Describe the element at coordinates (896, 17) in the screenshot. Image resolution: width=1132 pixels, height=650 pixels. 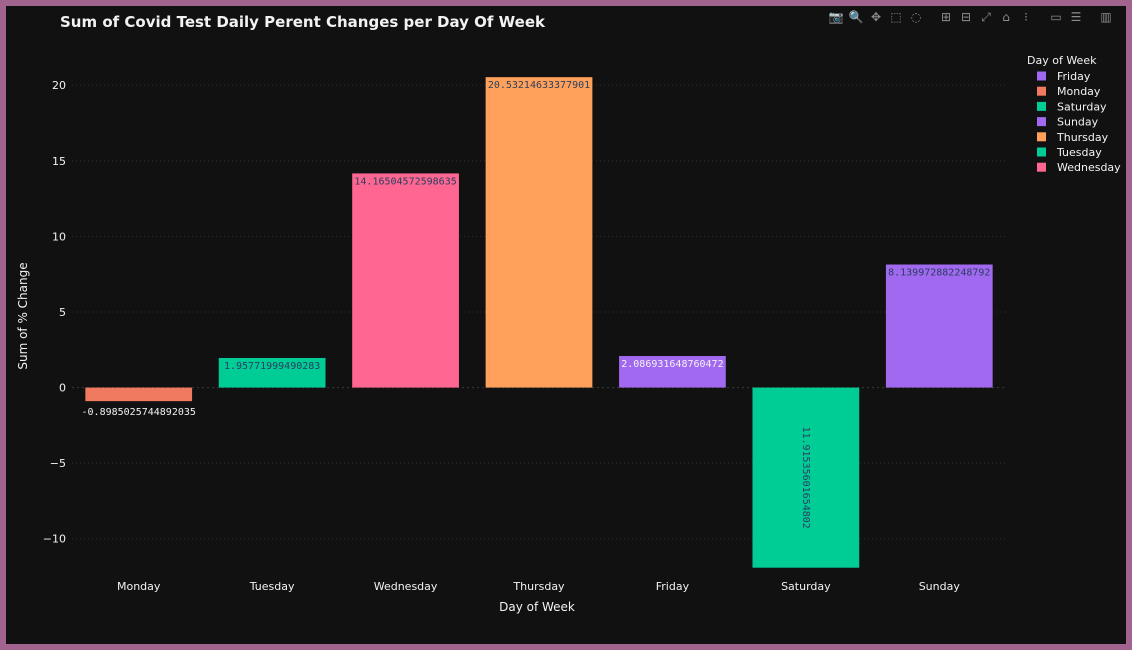
I see `box-select-icon: ⬚` at that location.